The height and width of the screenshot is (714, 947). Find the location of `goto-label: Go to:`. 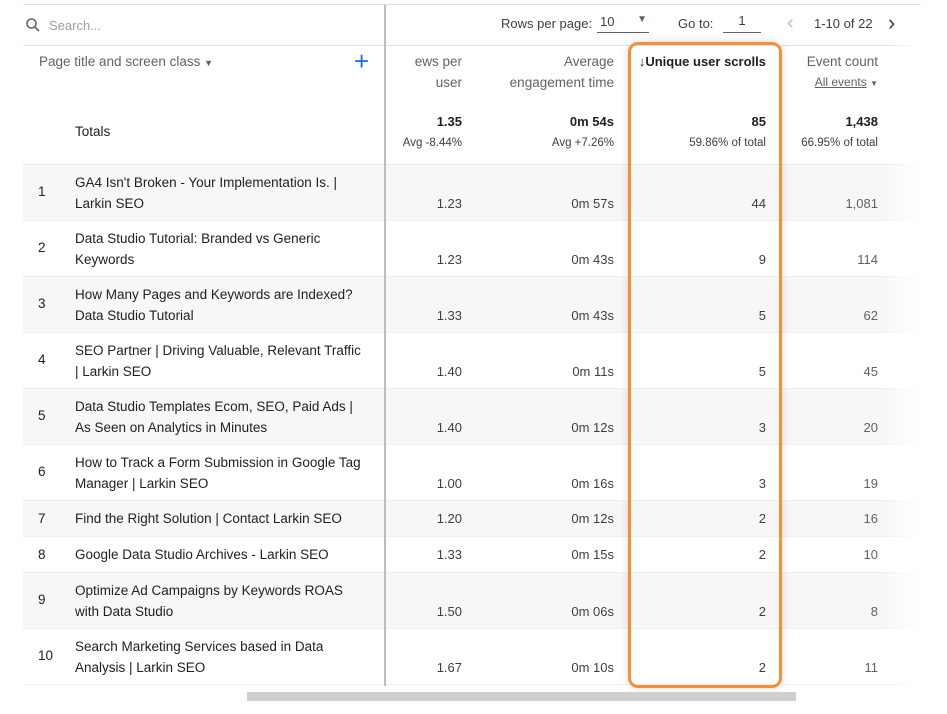

goto-label: Go to: is located at coordinates (696, 23).